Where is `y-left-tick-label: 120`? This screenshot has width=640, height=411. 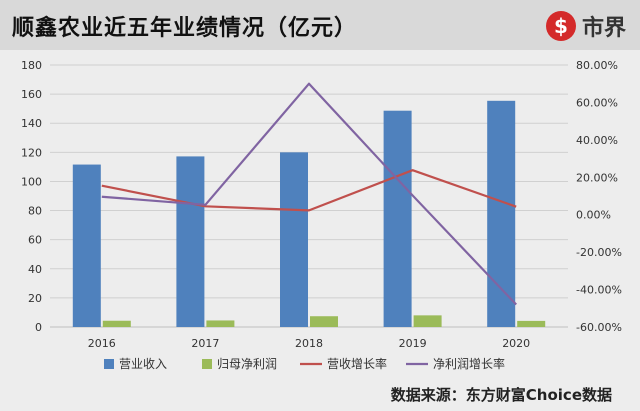 y-left-tick-label: 120 is located at coordinates (31, 152).